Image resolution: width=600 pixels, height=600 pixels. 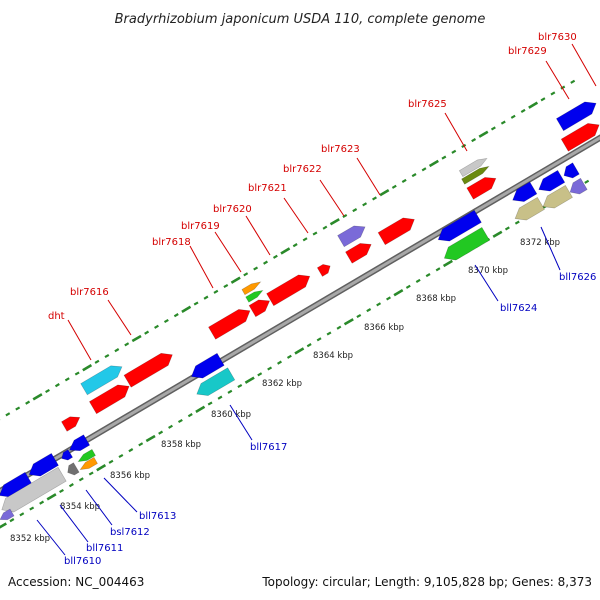 What do you see at coordinates (358, 253) in the screenshot?
I see `gene-blr7622b-arrow` at bounding box center [358, 253].